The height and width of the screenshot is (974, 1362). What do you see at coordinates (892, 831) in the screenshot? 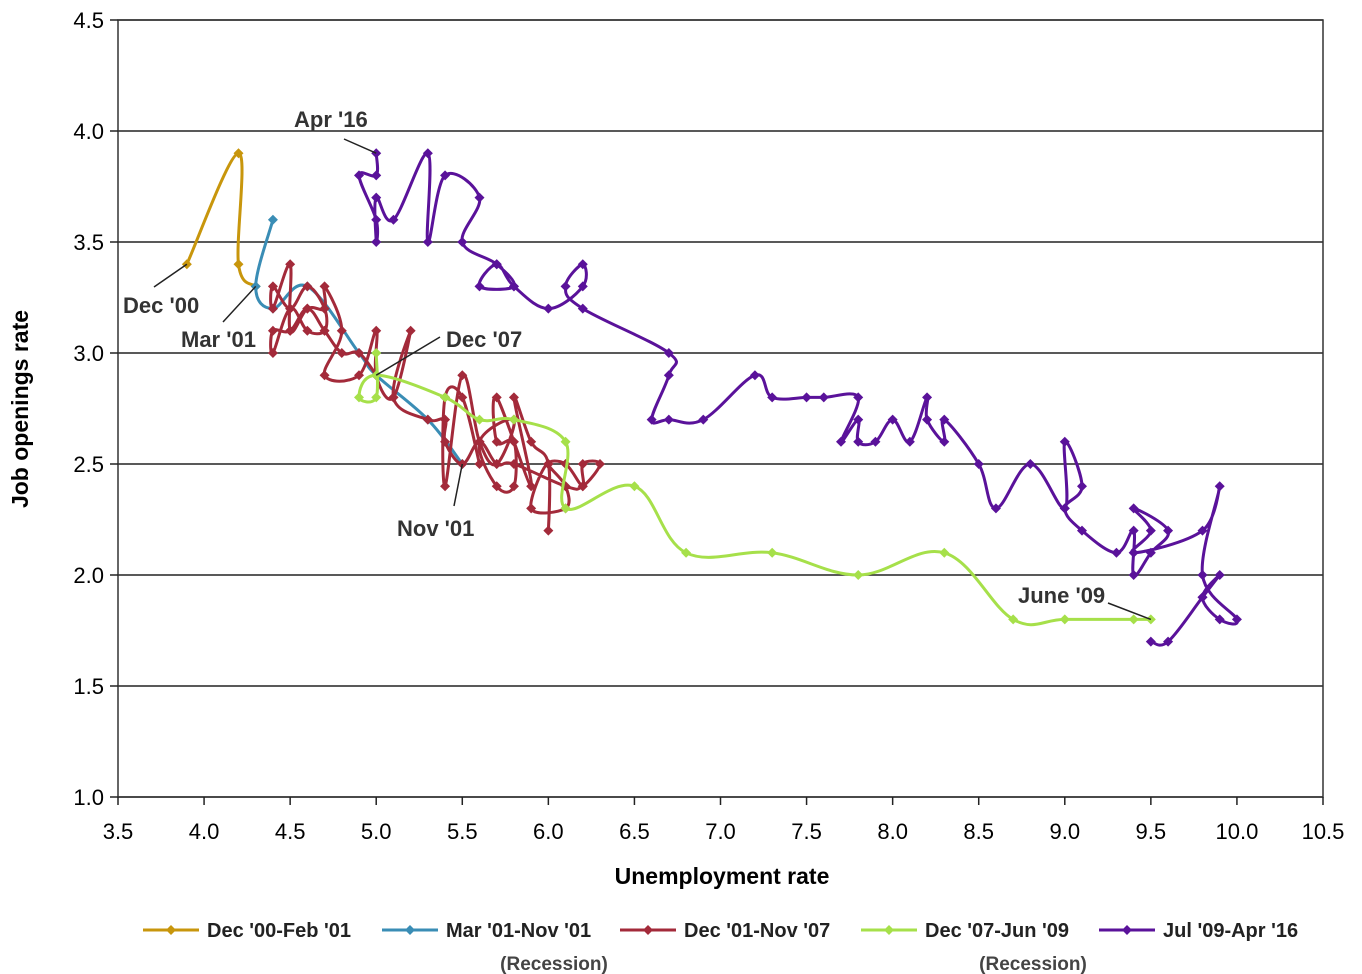
I see `x-tick-label: 8.0` at bounding box center [892, 831].